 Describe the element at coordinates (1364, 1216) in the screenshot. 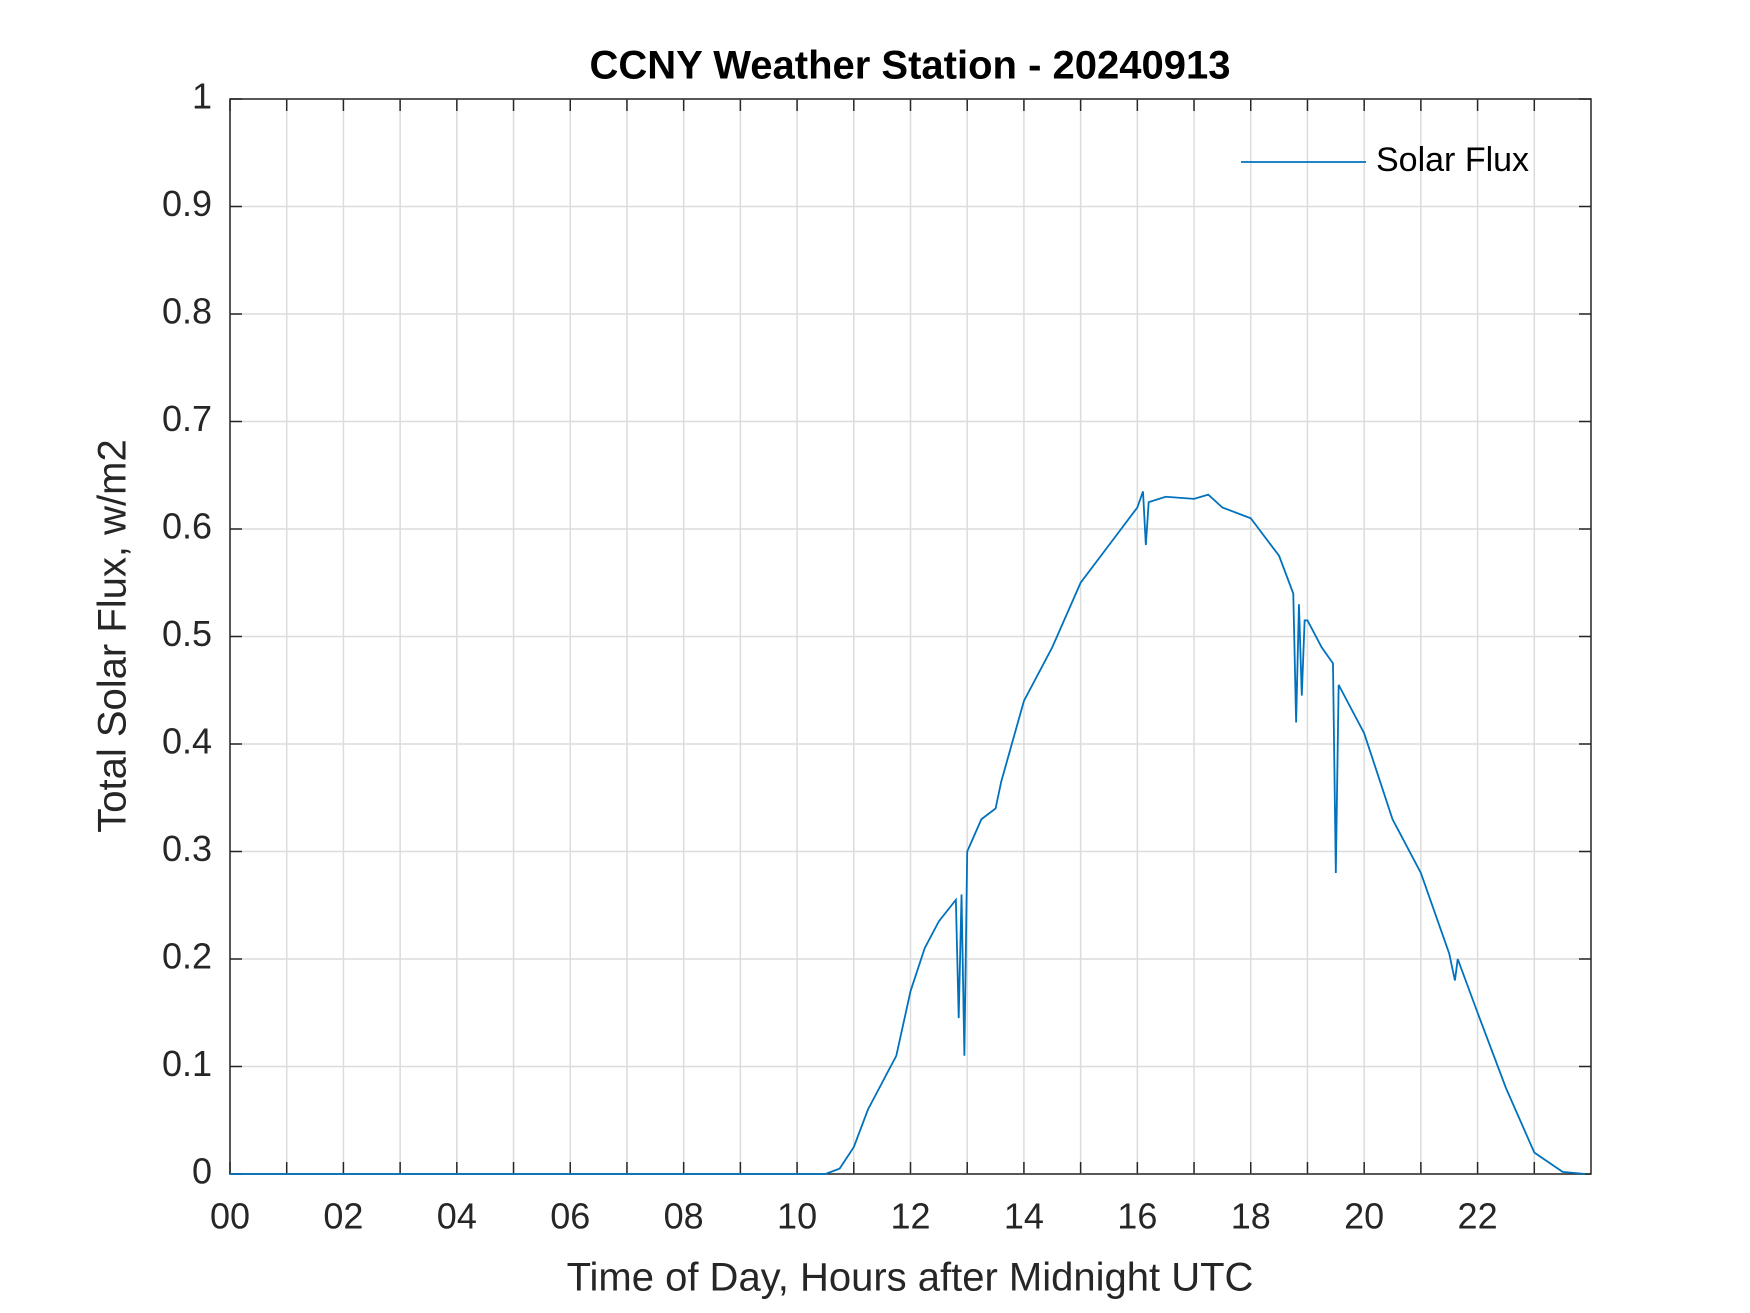

I see `x-tick-label: 20` at that location.